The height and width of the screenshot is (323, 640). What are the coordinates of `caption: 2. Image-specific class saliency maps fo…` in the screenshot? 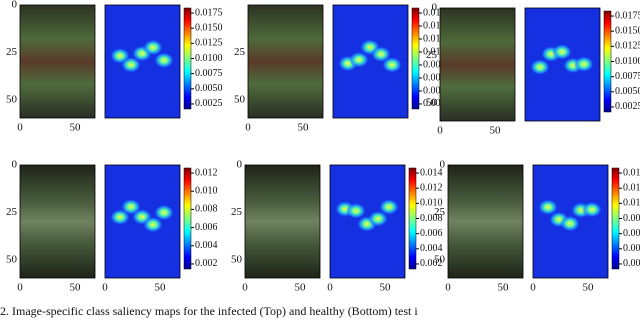 It's located at (209, 311).